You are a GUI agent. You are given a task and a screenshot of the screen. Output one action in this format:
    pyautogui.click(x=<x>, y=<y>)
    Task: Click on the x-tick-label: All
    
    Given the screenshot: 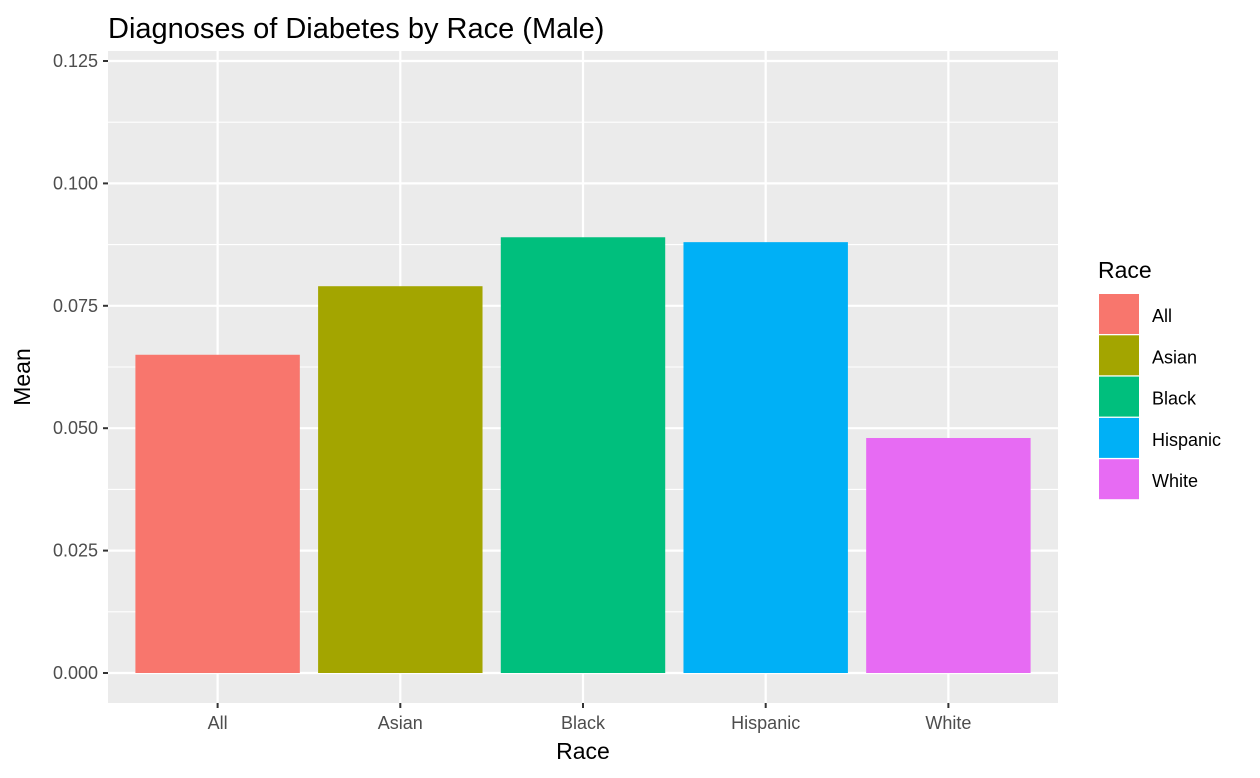 What is the action you would take?
    pyautogui.click(x=218, y=723)
    